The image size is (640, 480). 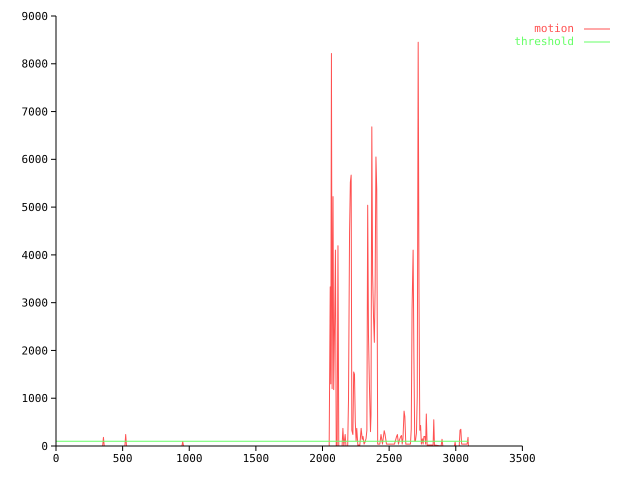 What do you see at coordinates (389, 458) in the screenshot?
I see `x-tick-label: 2500` at bounding box center [389, 458].